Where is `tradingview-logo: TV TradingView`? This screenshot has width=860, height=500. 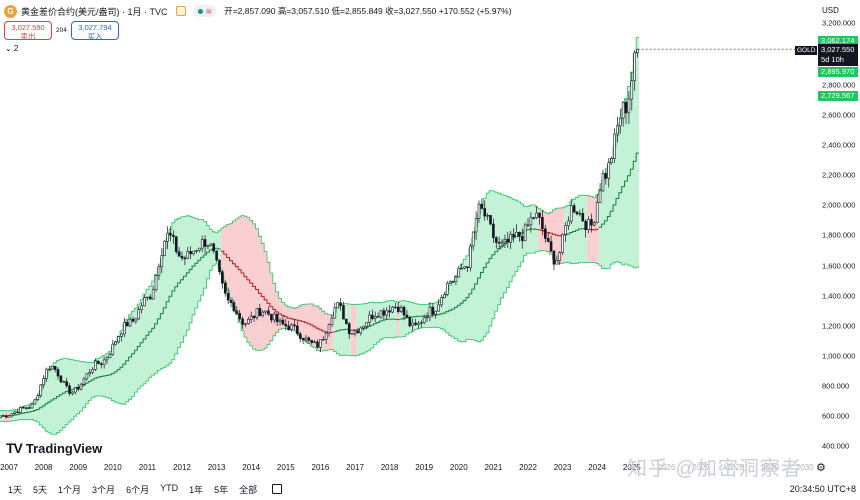 tradingview-logo: TV TradingView is located at coordinates (54, 448).